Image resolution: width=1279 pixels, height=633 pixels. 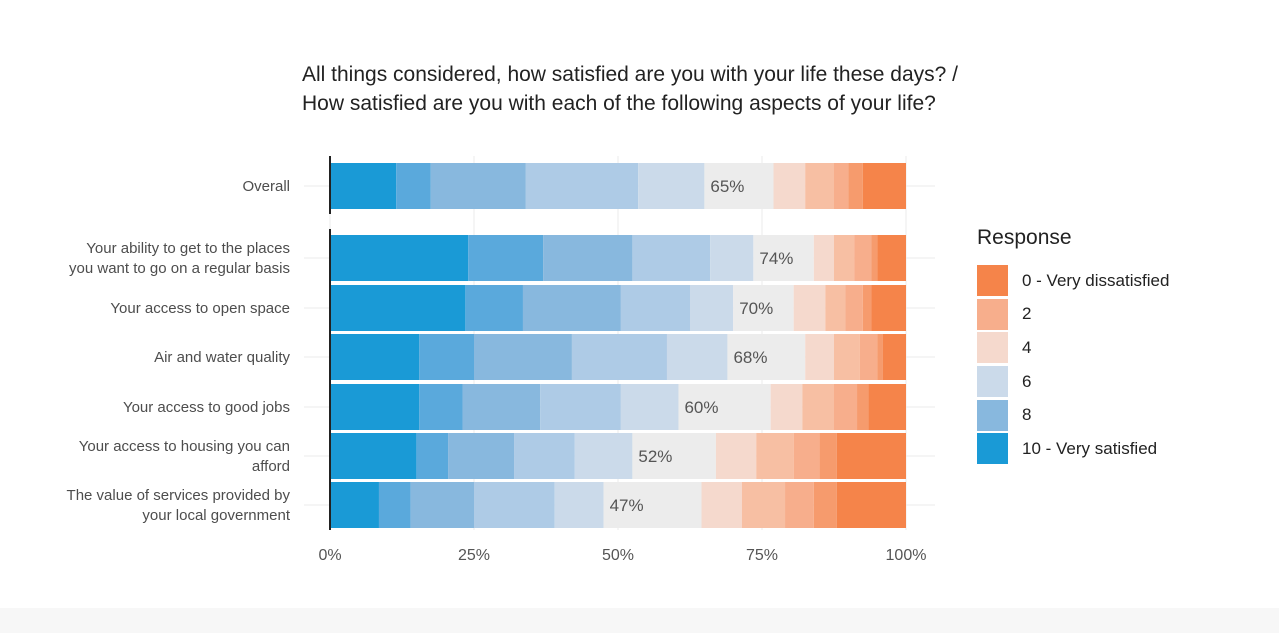 What do you see at coordinates (179, 495) in the screenshot?
I see `category-label: The value of services provided by` at bounding box center [179, 495].